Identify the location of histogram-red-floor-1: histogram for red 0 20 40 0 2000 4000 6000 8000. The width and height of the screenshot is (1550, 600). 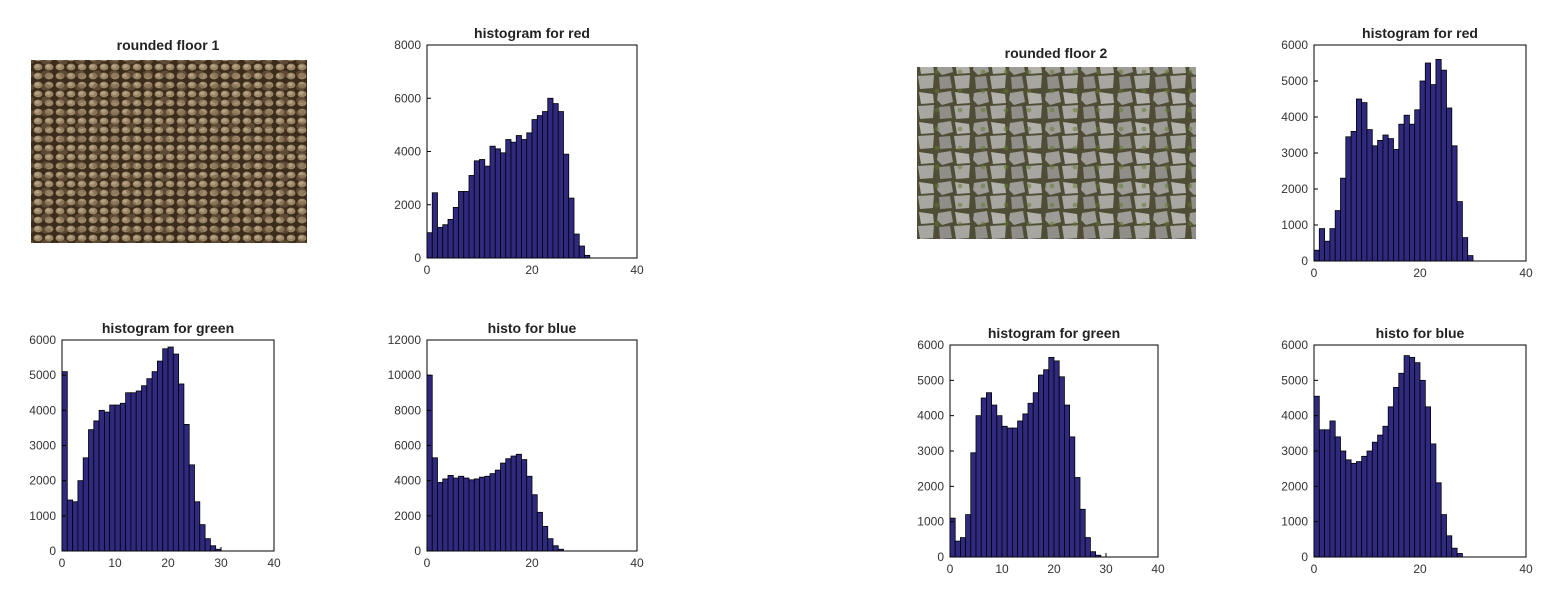
(519, 151).